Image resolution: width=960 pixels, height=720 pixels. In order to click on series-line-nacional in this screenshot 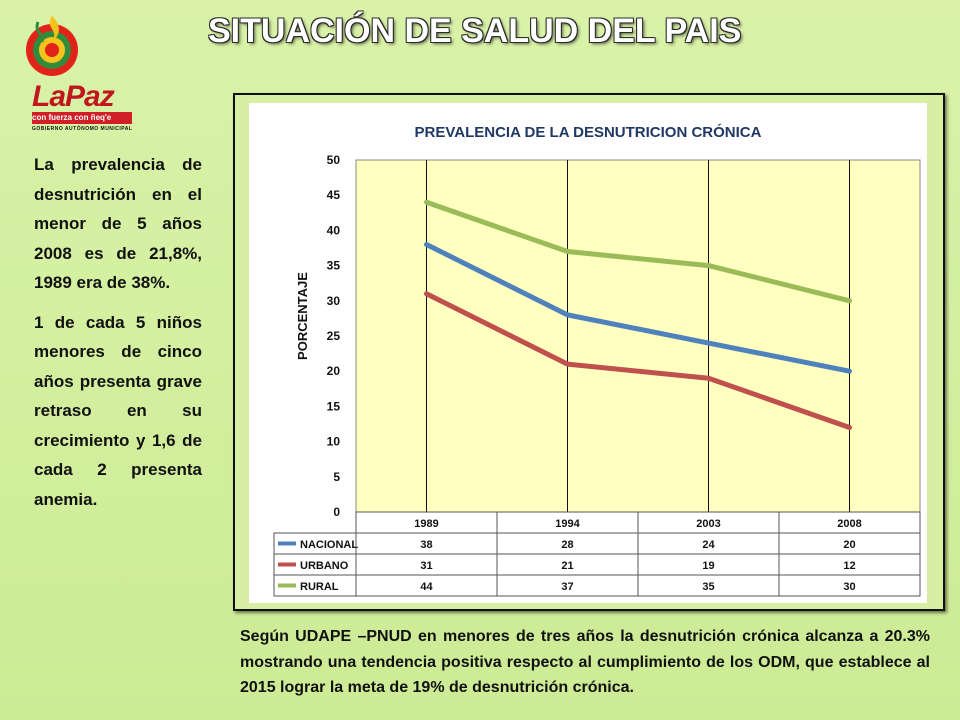, I will do `click(638, 307)`.